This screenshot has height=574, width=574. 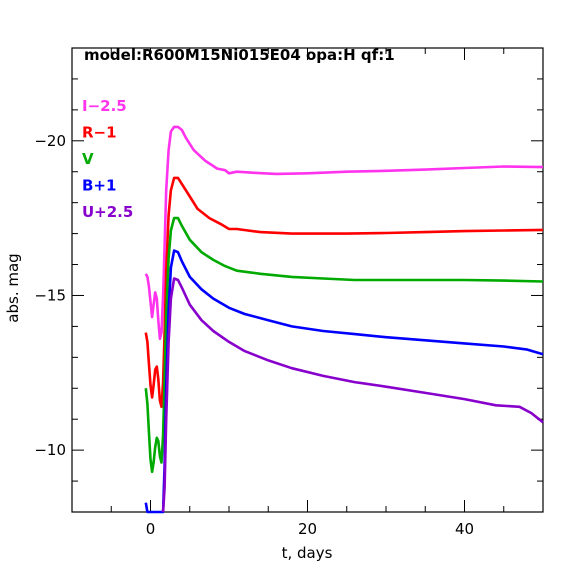 What do you see at coordinates (107, 159) in the screenshot?
I see `legend: I−2.5 R−1 V B+1 U+2.5` at bounding box center [107, 159].